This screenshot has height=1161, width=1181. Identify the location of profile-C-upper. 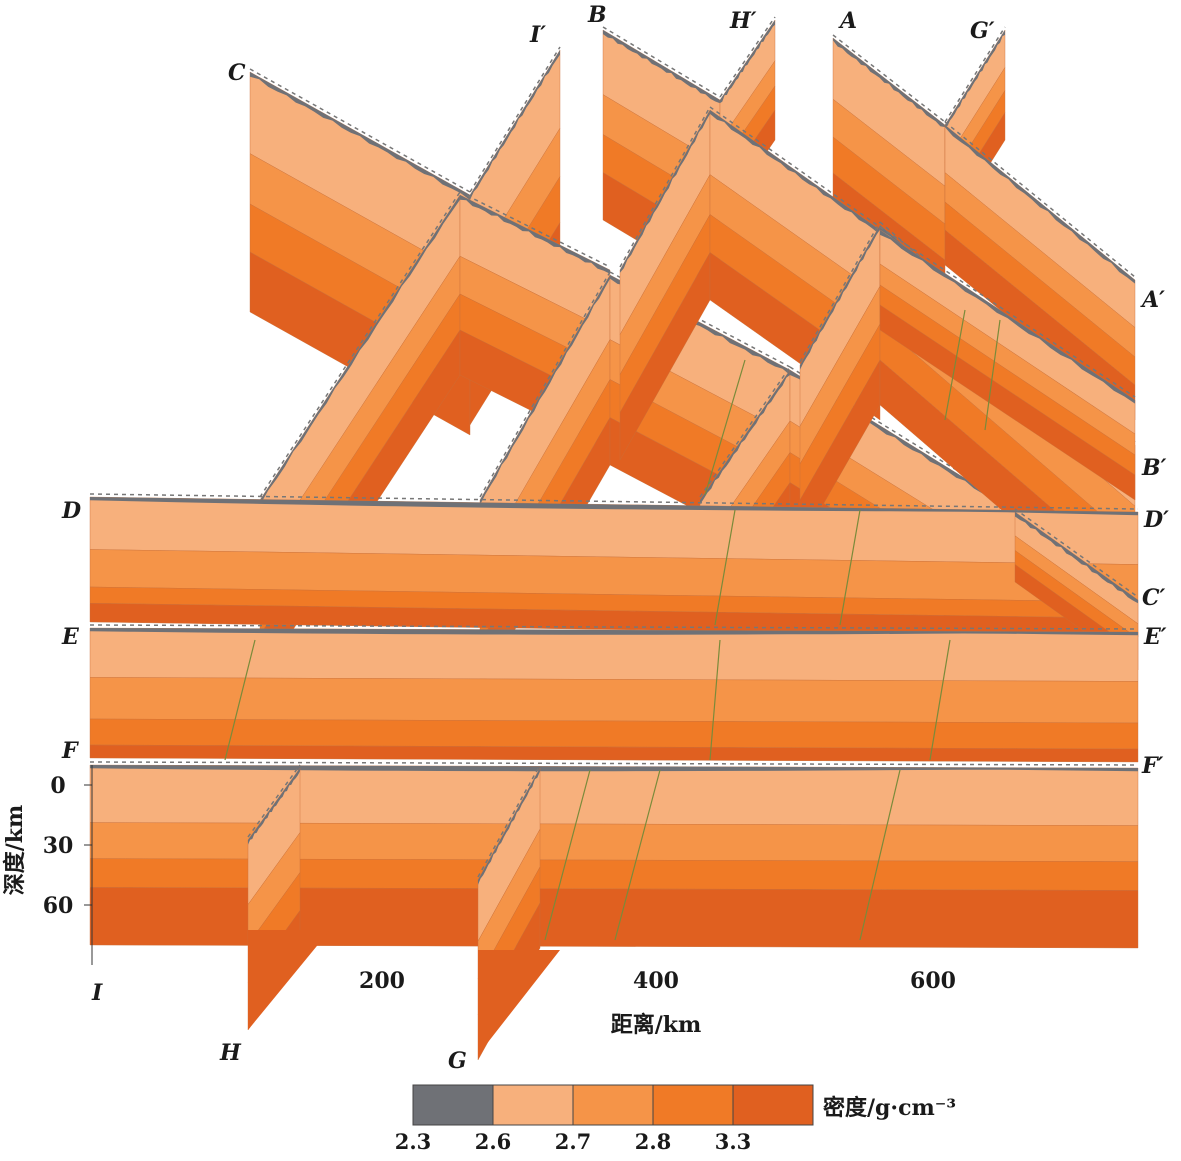
(360, 252).